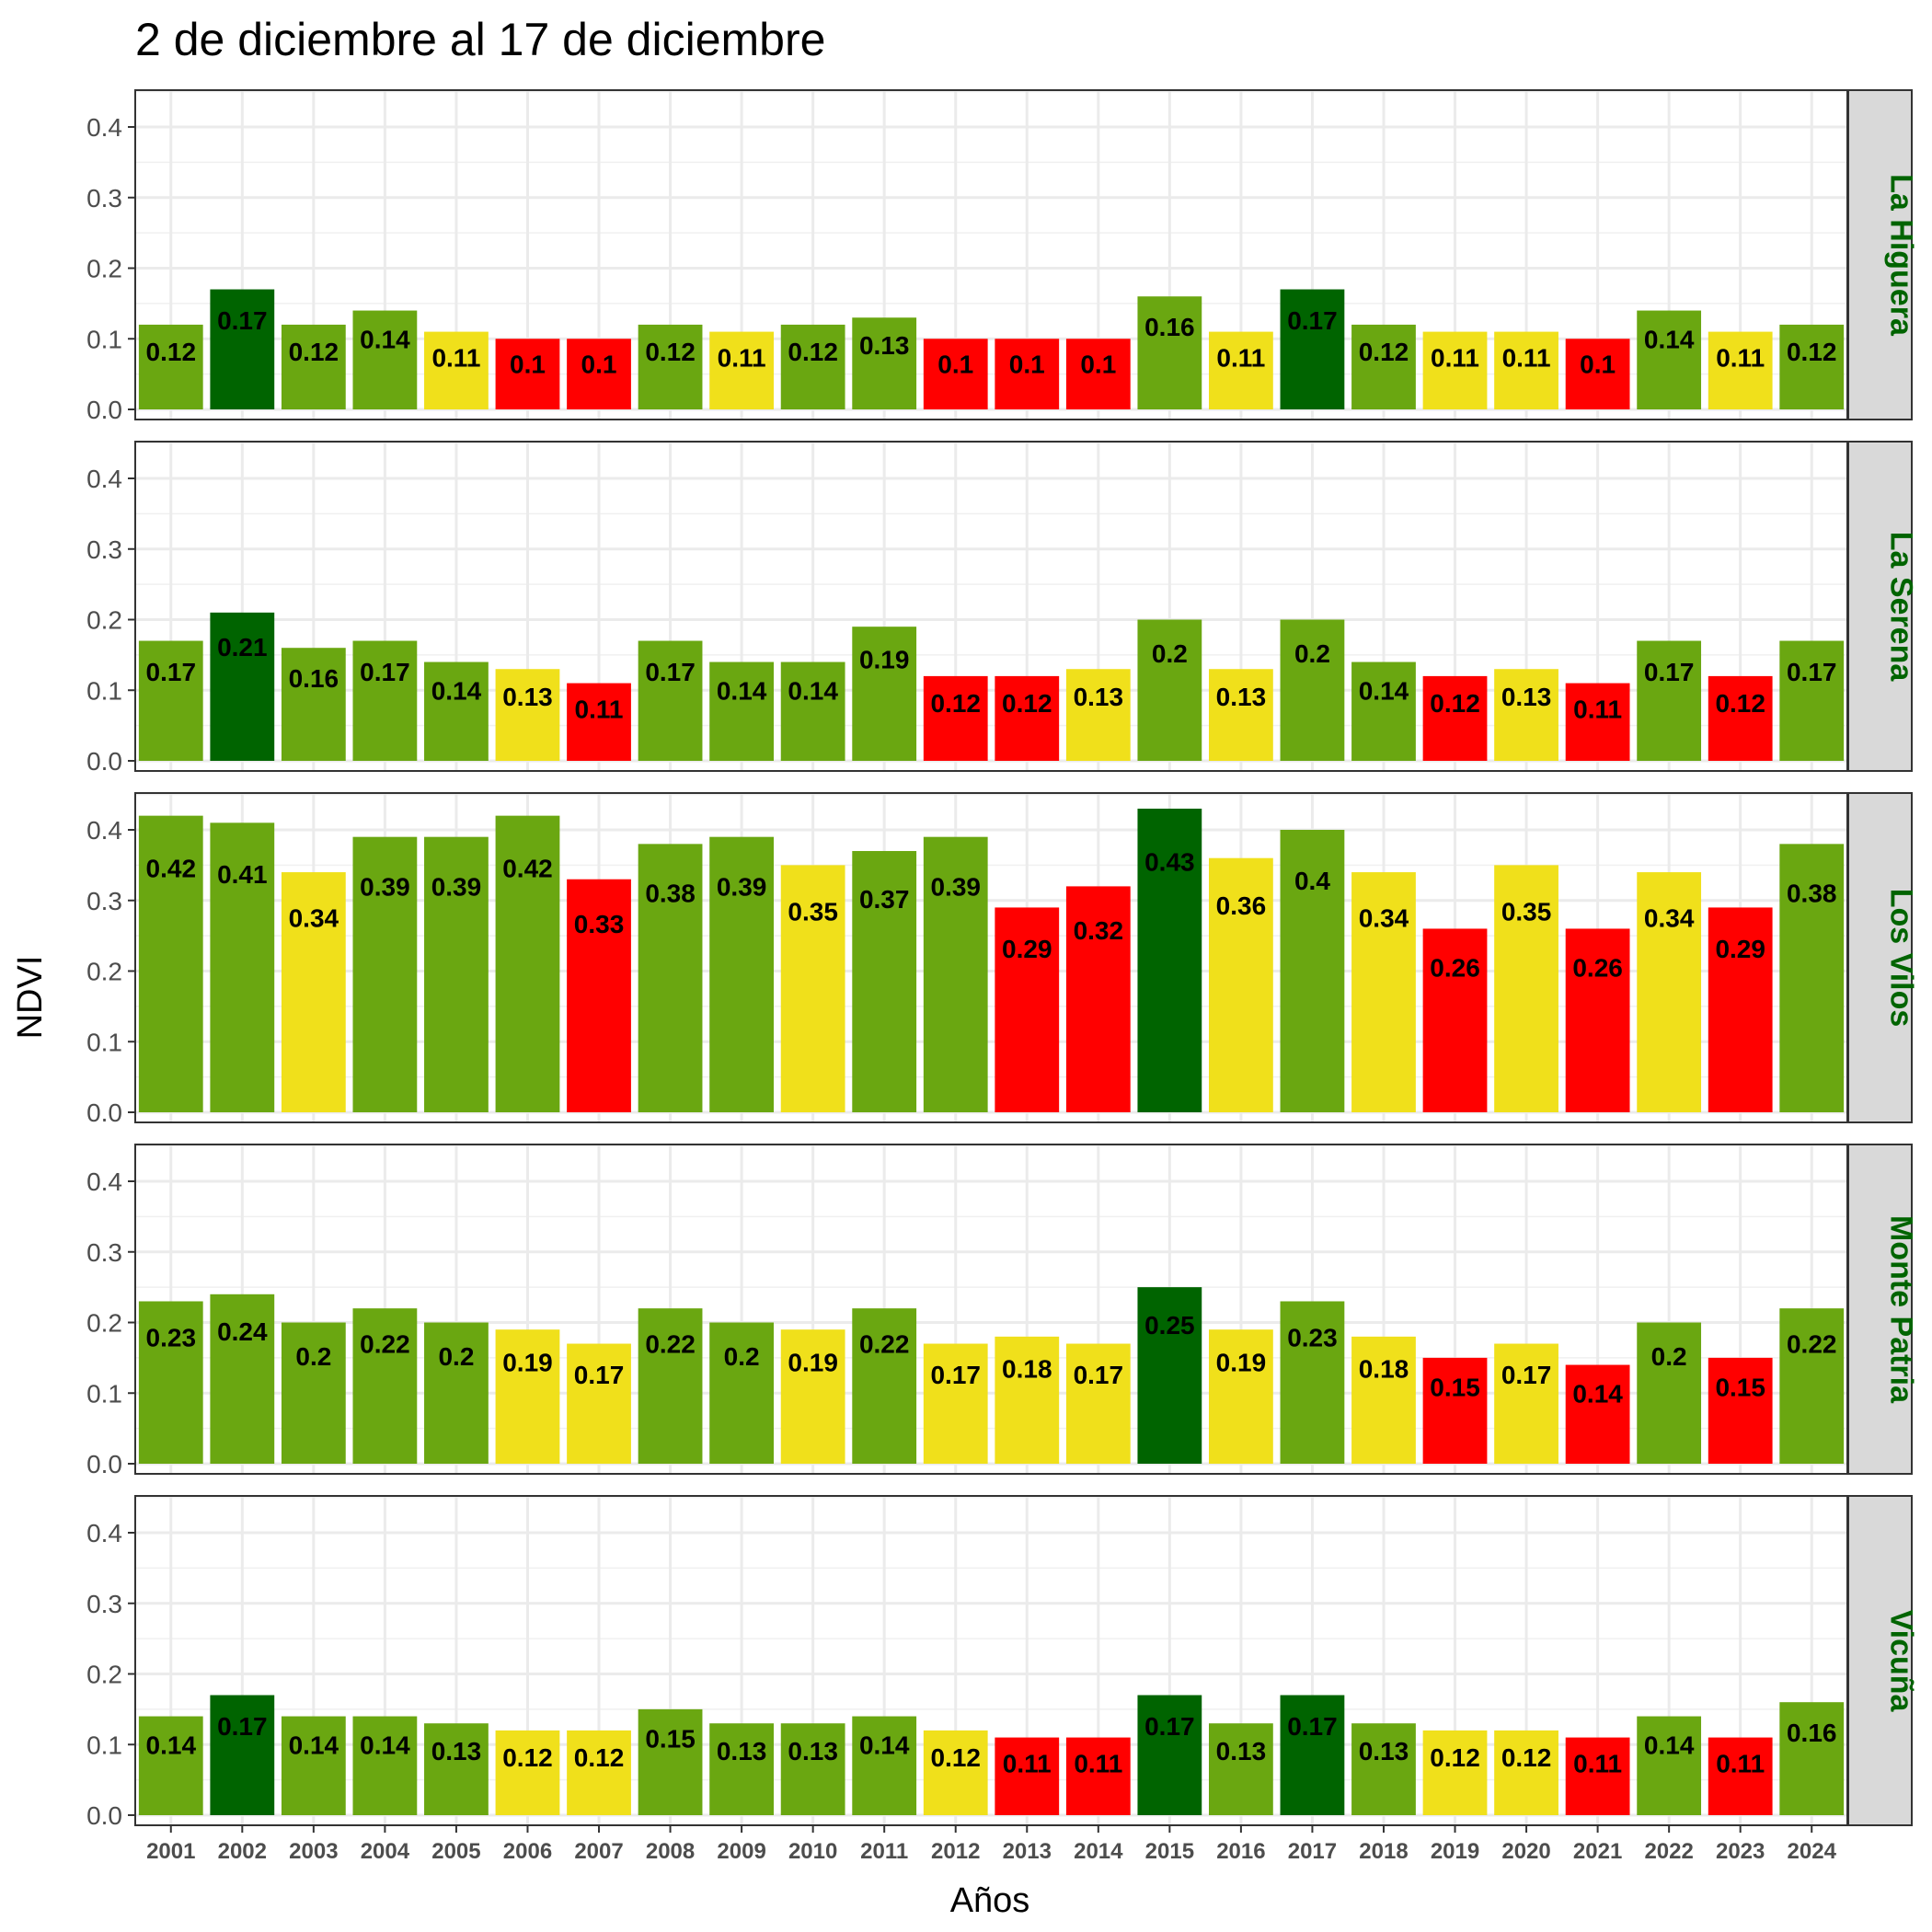  I want to click on data-label: 0.19, so click(884, 660).